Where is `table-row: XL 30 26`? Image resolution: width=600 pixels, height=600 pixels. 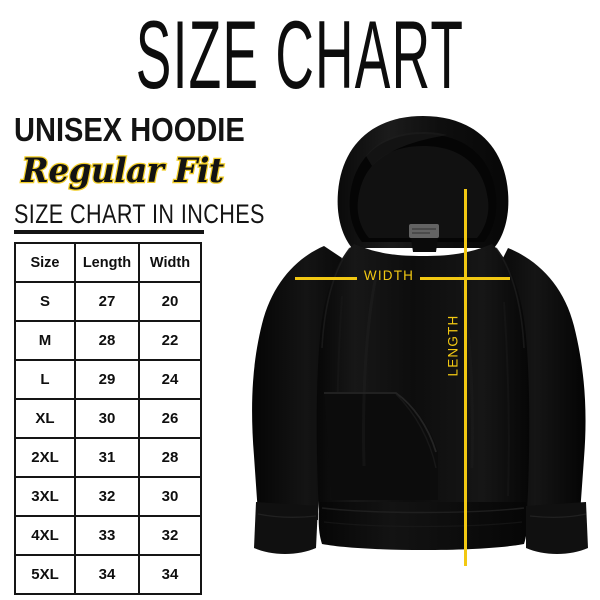
table-row: XL 30 26 is located at coordinates (108, 418).